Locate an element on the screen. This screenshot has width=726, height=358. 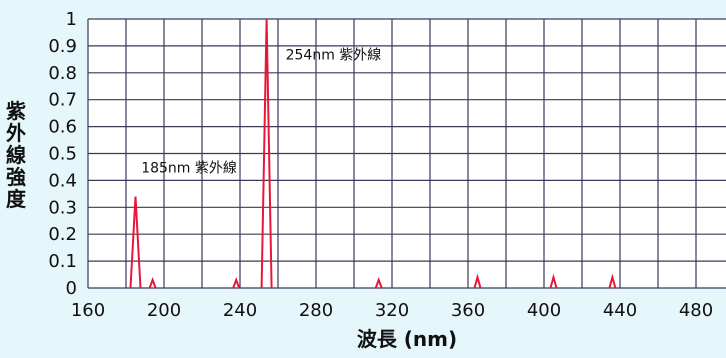
y-tick-label: 0.1 is located at coordinates (62, 261).